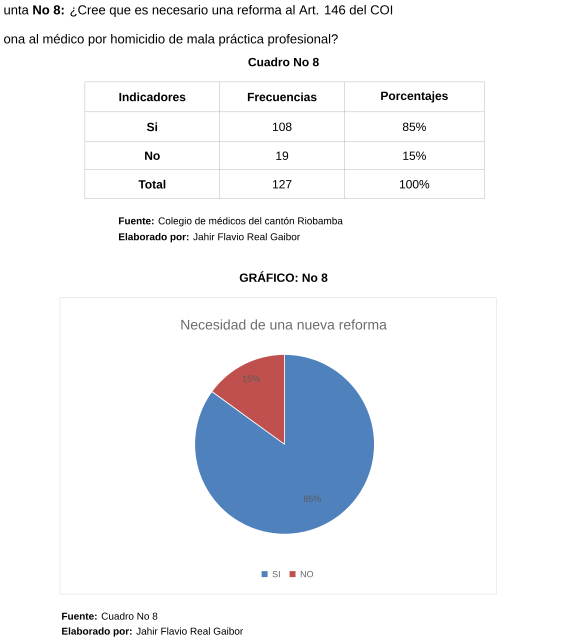 The image size is (567, 640). Describe the element at coordinates (251, 379) in the screenshot. I see `data-label: 15%` at that location.